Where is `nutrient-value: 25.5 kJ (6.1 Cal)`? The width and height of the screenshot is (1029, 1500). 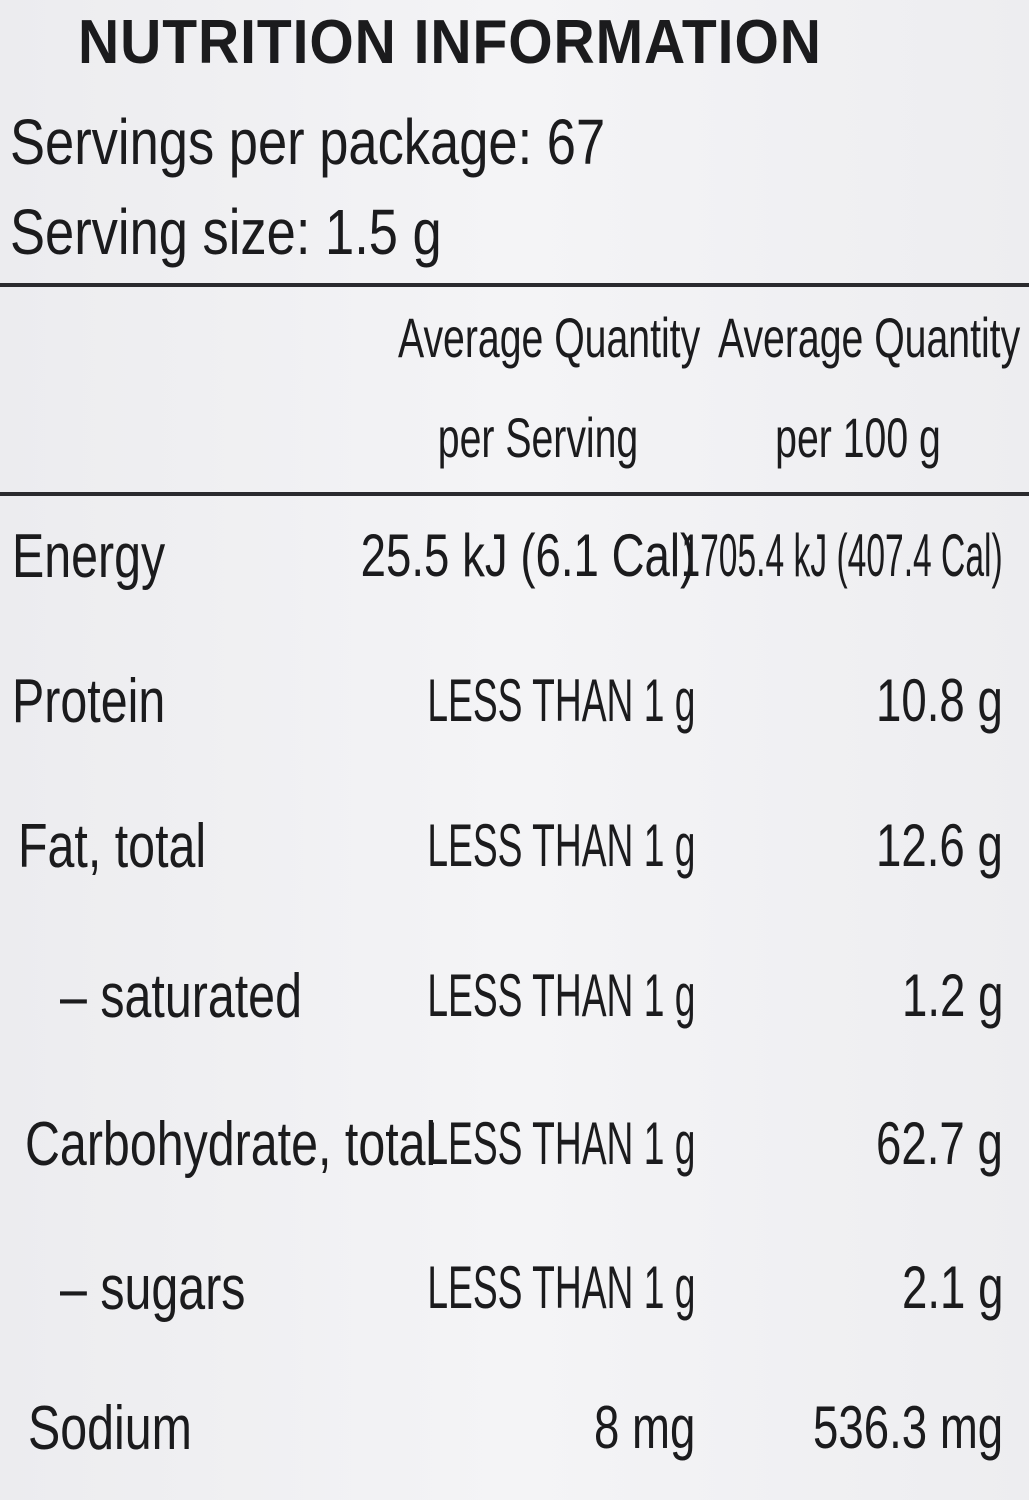
nutrient-value: 25.5 kJ (6.1 Cal) is located at coordinates (527, 555).